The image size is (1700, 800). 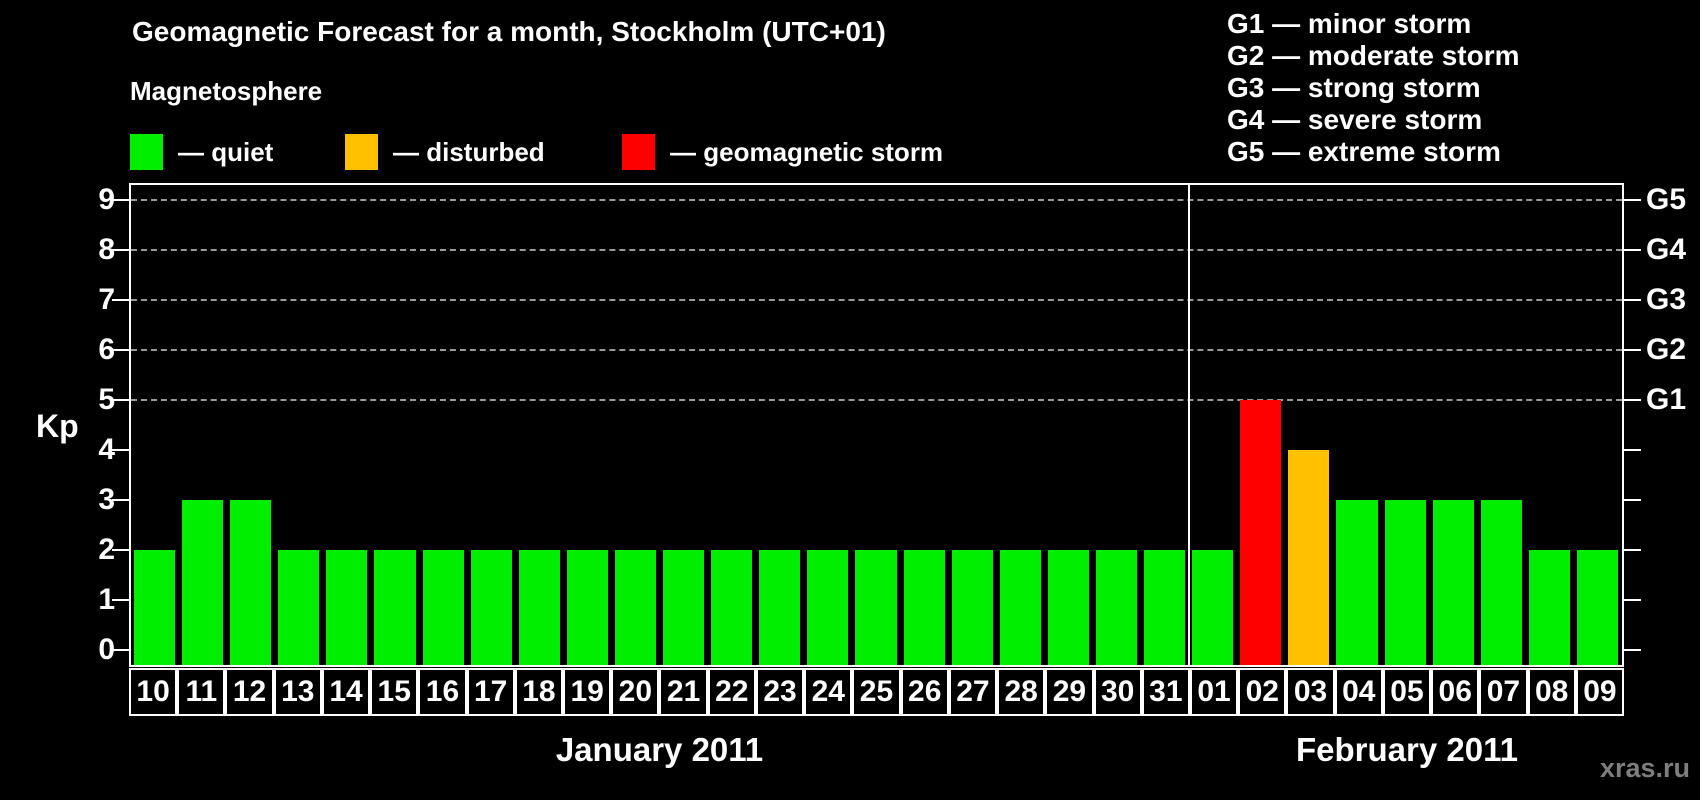 What do you see at coordinates (106, 549) in the screenshot?
I see `y-tick-label-2: 2` at bounding box center [106, 549].